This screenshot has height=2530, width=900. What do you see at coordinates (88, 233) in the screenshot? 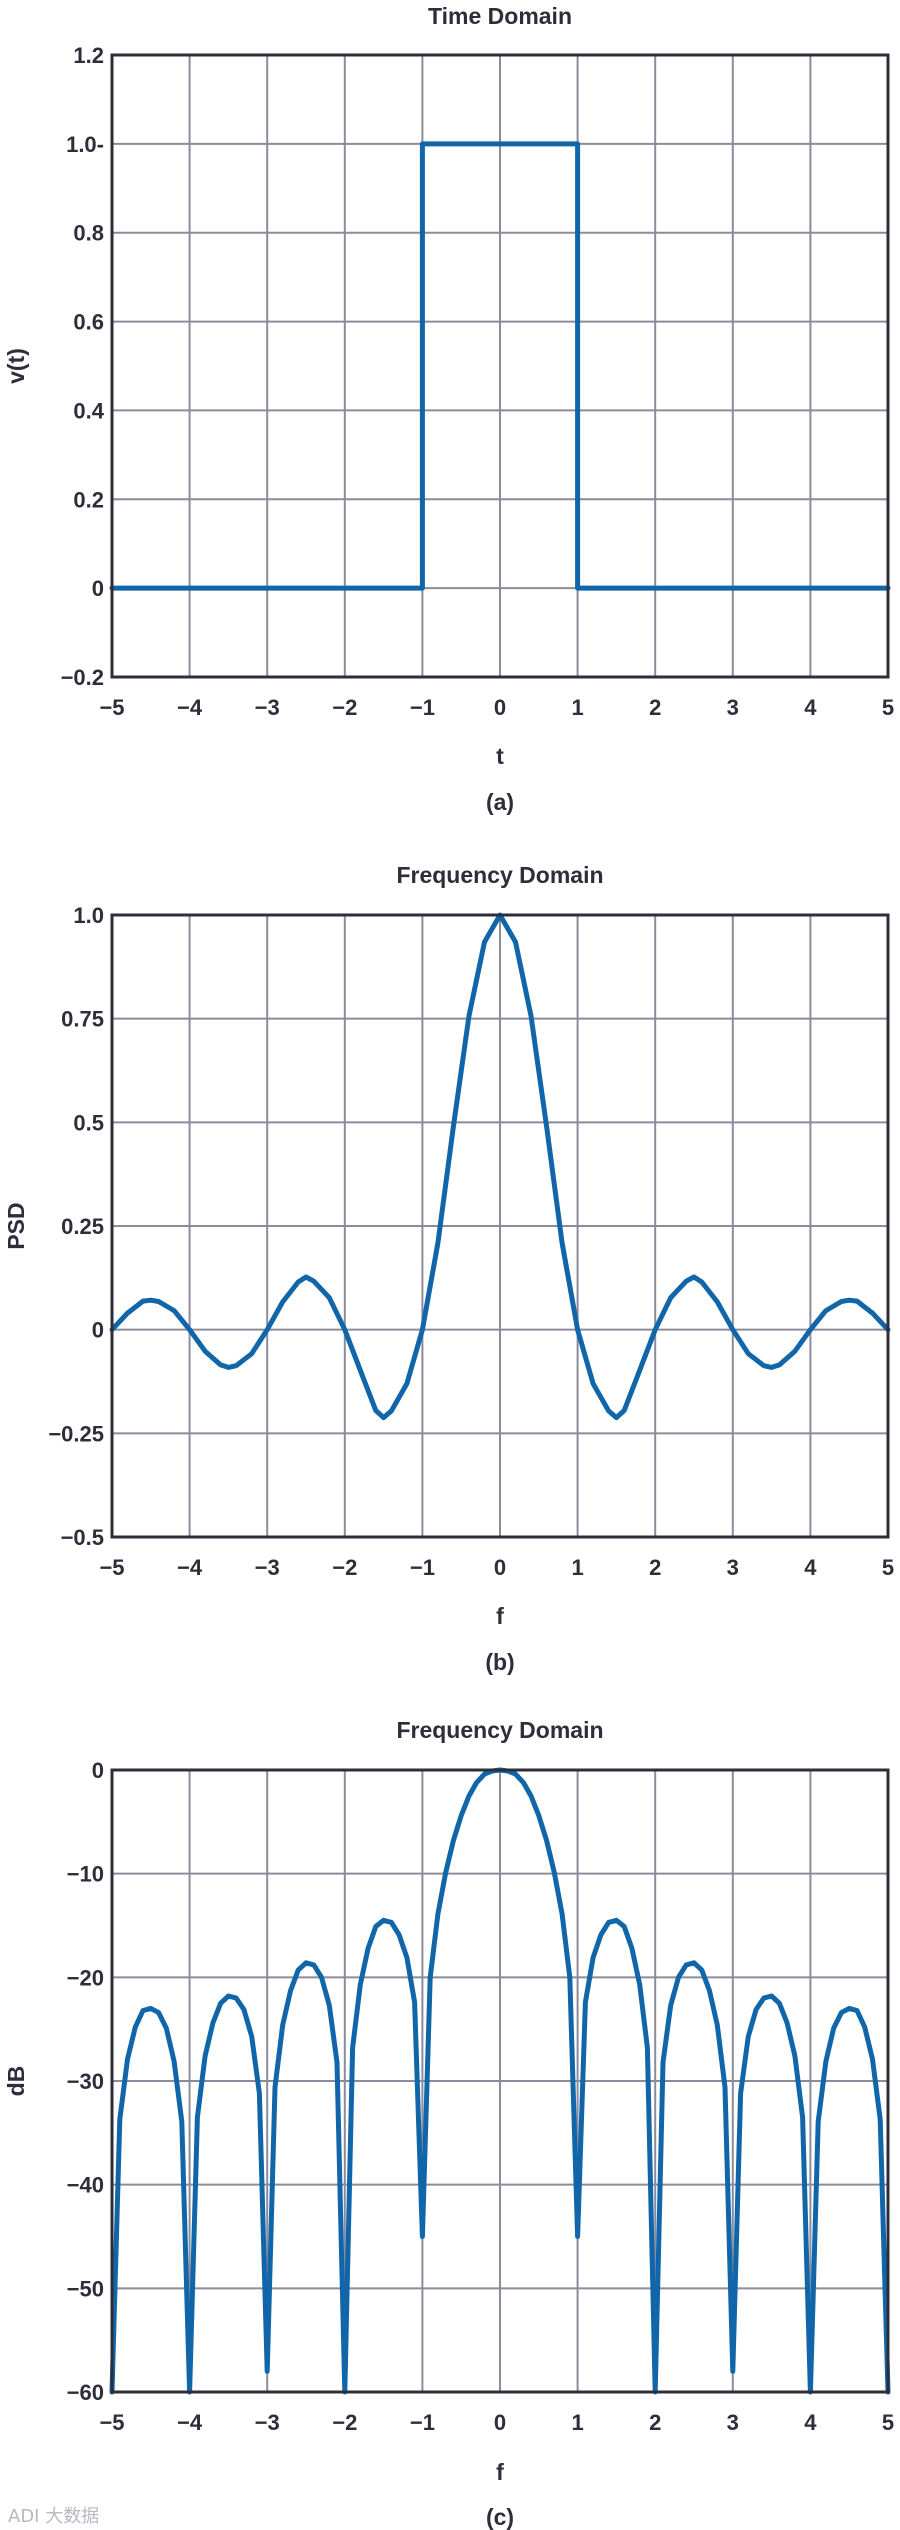
I see `y-tick-label: 0.8` at bounding box center [88, 233].